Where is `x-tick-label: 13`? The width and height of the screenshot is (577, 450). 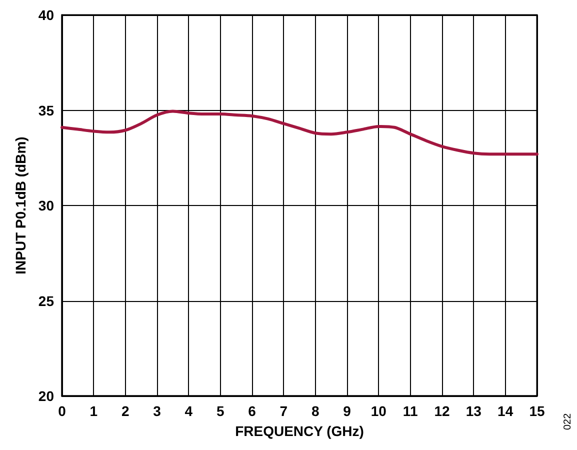 x-tick-label: 13 is located at coordinates (474, 411).